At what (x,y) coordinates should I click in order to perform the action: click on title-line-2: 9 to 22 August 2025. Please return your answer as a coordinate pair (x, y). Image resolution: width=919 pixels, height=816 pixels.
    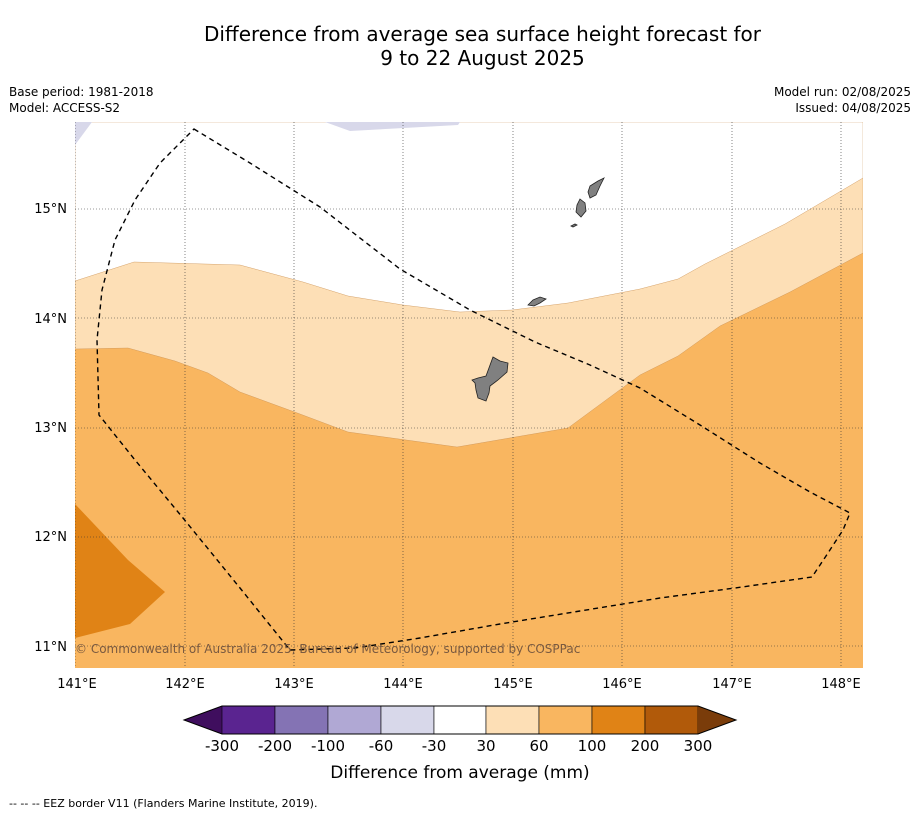
    Looking at the image, I should click on (482, 58).